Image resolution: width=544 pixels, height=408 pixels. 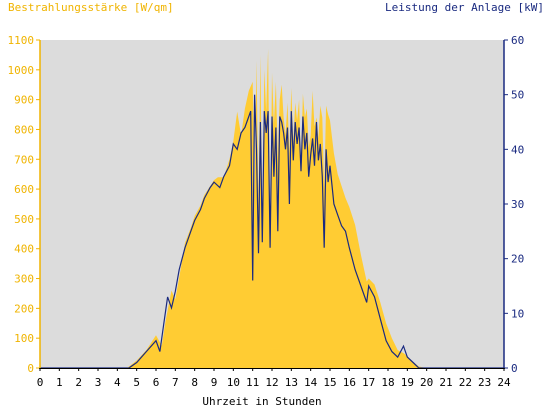 What do you see at coordinates (30, 368) in the screenshot?
I see `left-tick-label: 0` at bounding box center [30, 368].